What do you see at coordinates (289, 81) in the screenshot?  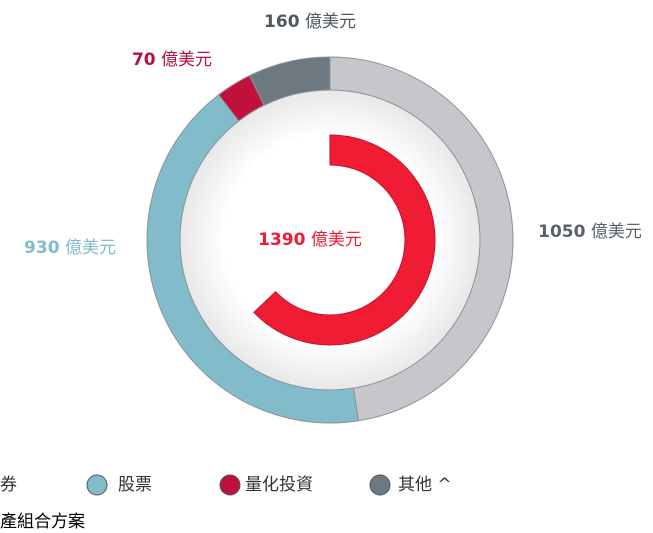 I see `donut-segment` at bounding box center [289, 81].